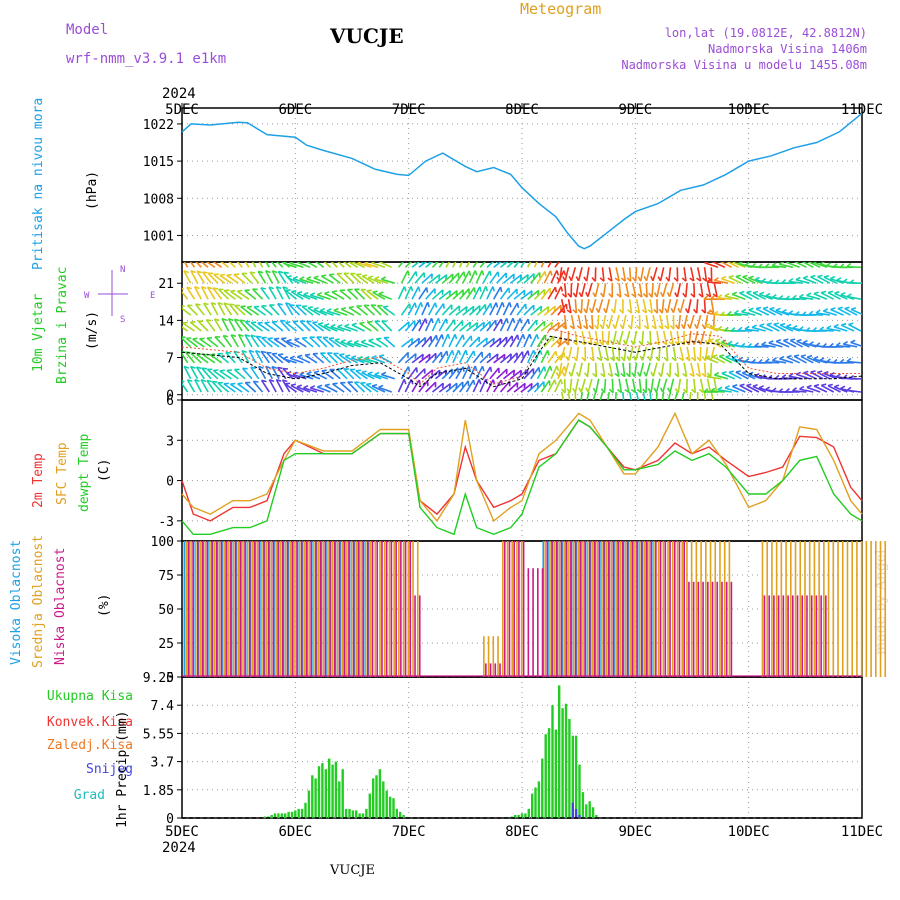 The height and width of the screenshot is (900, 900). What do you see at coordinates (295, 110) in the screenshot?
I see `time-tick-top: 6DEC` at bounding box center [295, 110].